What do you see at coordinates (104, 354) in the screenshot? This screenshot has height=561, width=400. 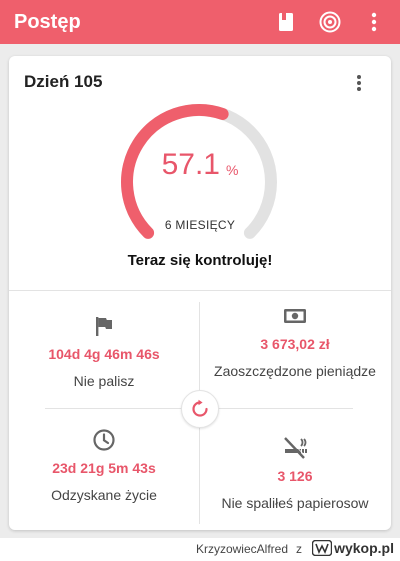 I see `stat-value: 104d 4g 46m 46s` at bounding box center [104, 354].